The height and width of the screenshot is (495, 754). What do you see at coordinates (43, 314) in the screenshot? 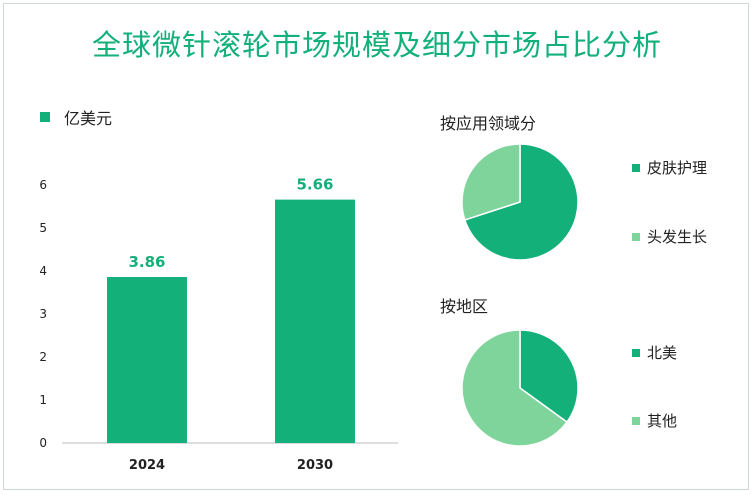
I see `y-tick-label: 3` at bounding box center [43, 314].